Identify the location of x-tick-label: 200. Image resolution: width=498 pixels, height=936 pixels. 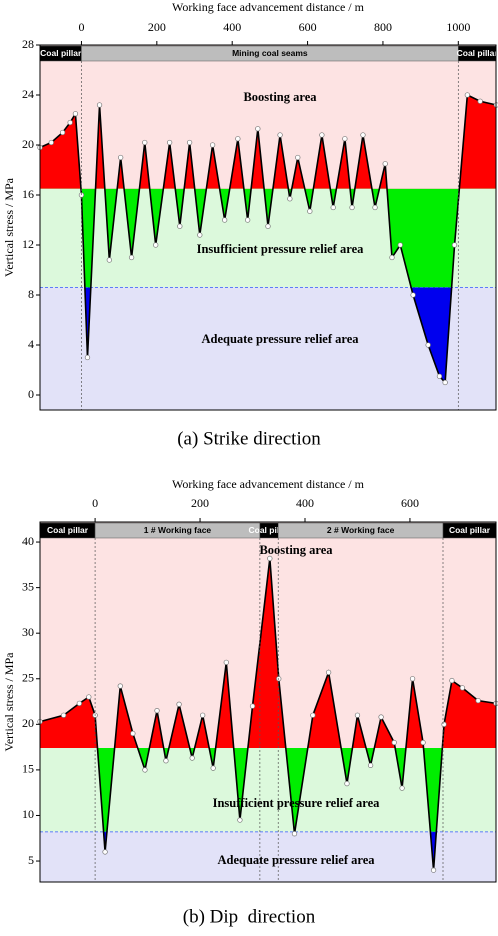
(200, 503).